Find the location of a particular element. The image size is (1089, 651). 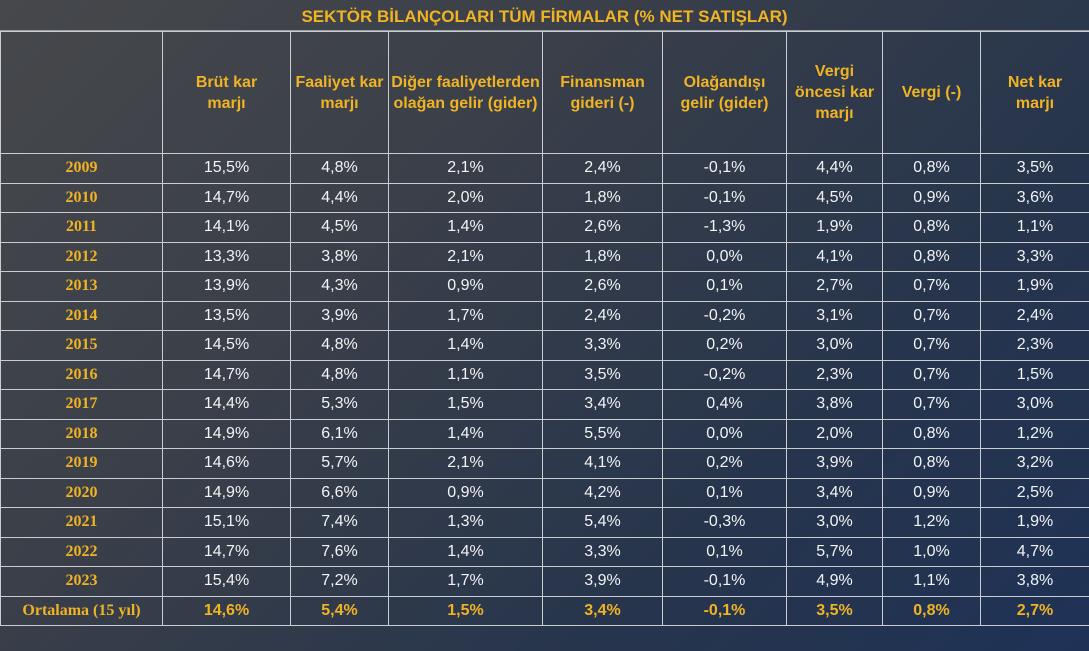

cell-pretax-margin: 2,7% is located at coordinates (834, 286).